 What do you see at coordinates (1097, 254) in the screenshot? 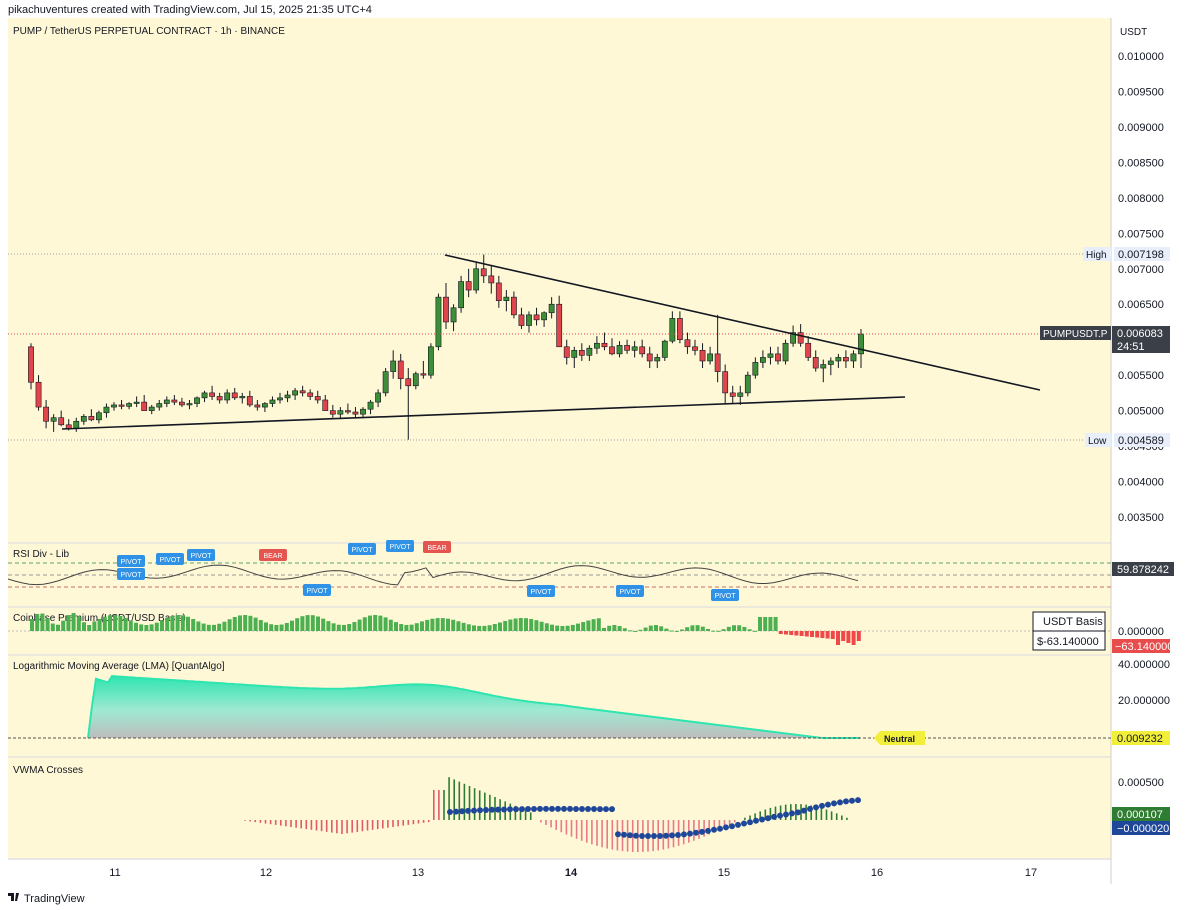
I see `high-label-box` at bounding box center [1097, 254].